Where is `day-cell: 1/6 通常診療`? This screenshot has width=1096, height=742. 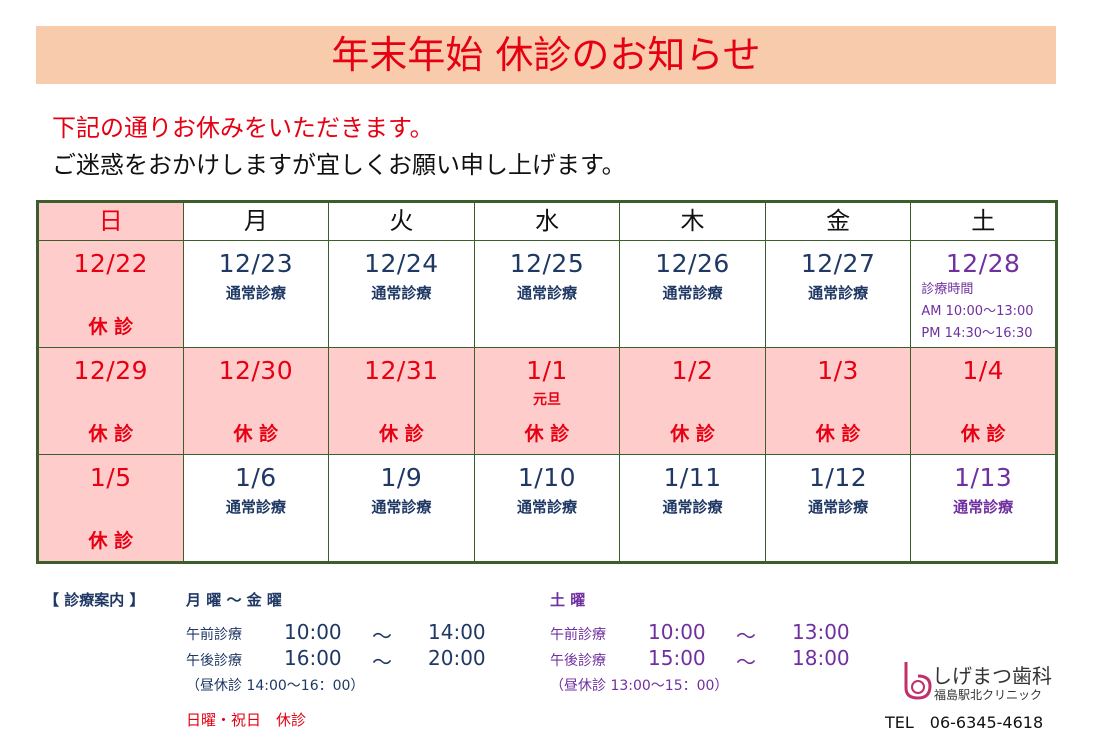
day-cell: 1/6 通常診療 is located at coordinates (256, 508).